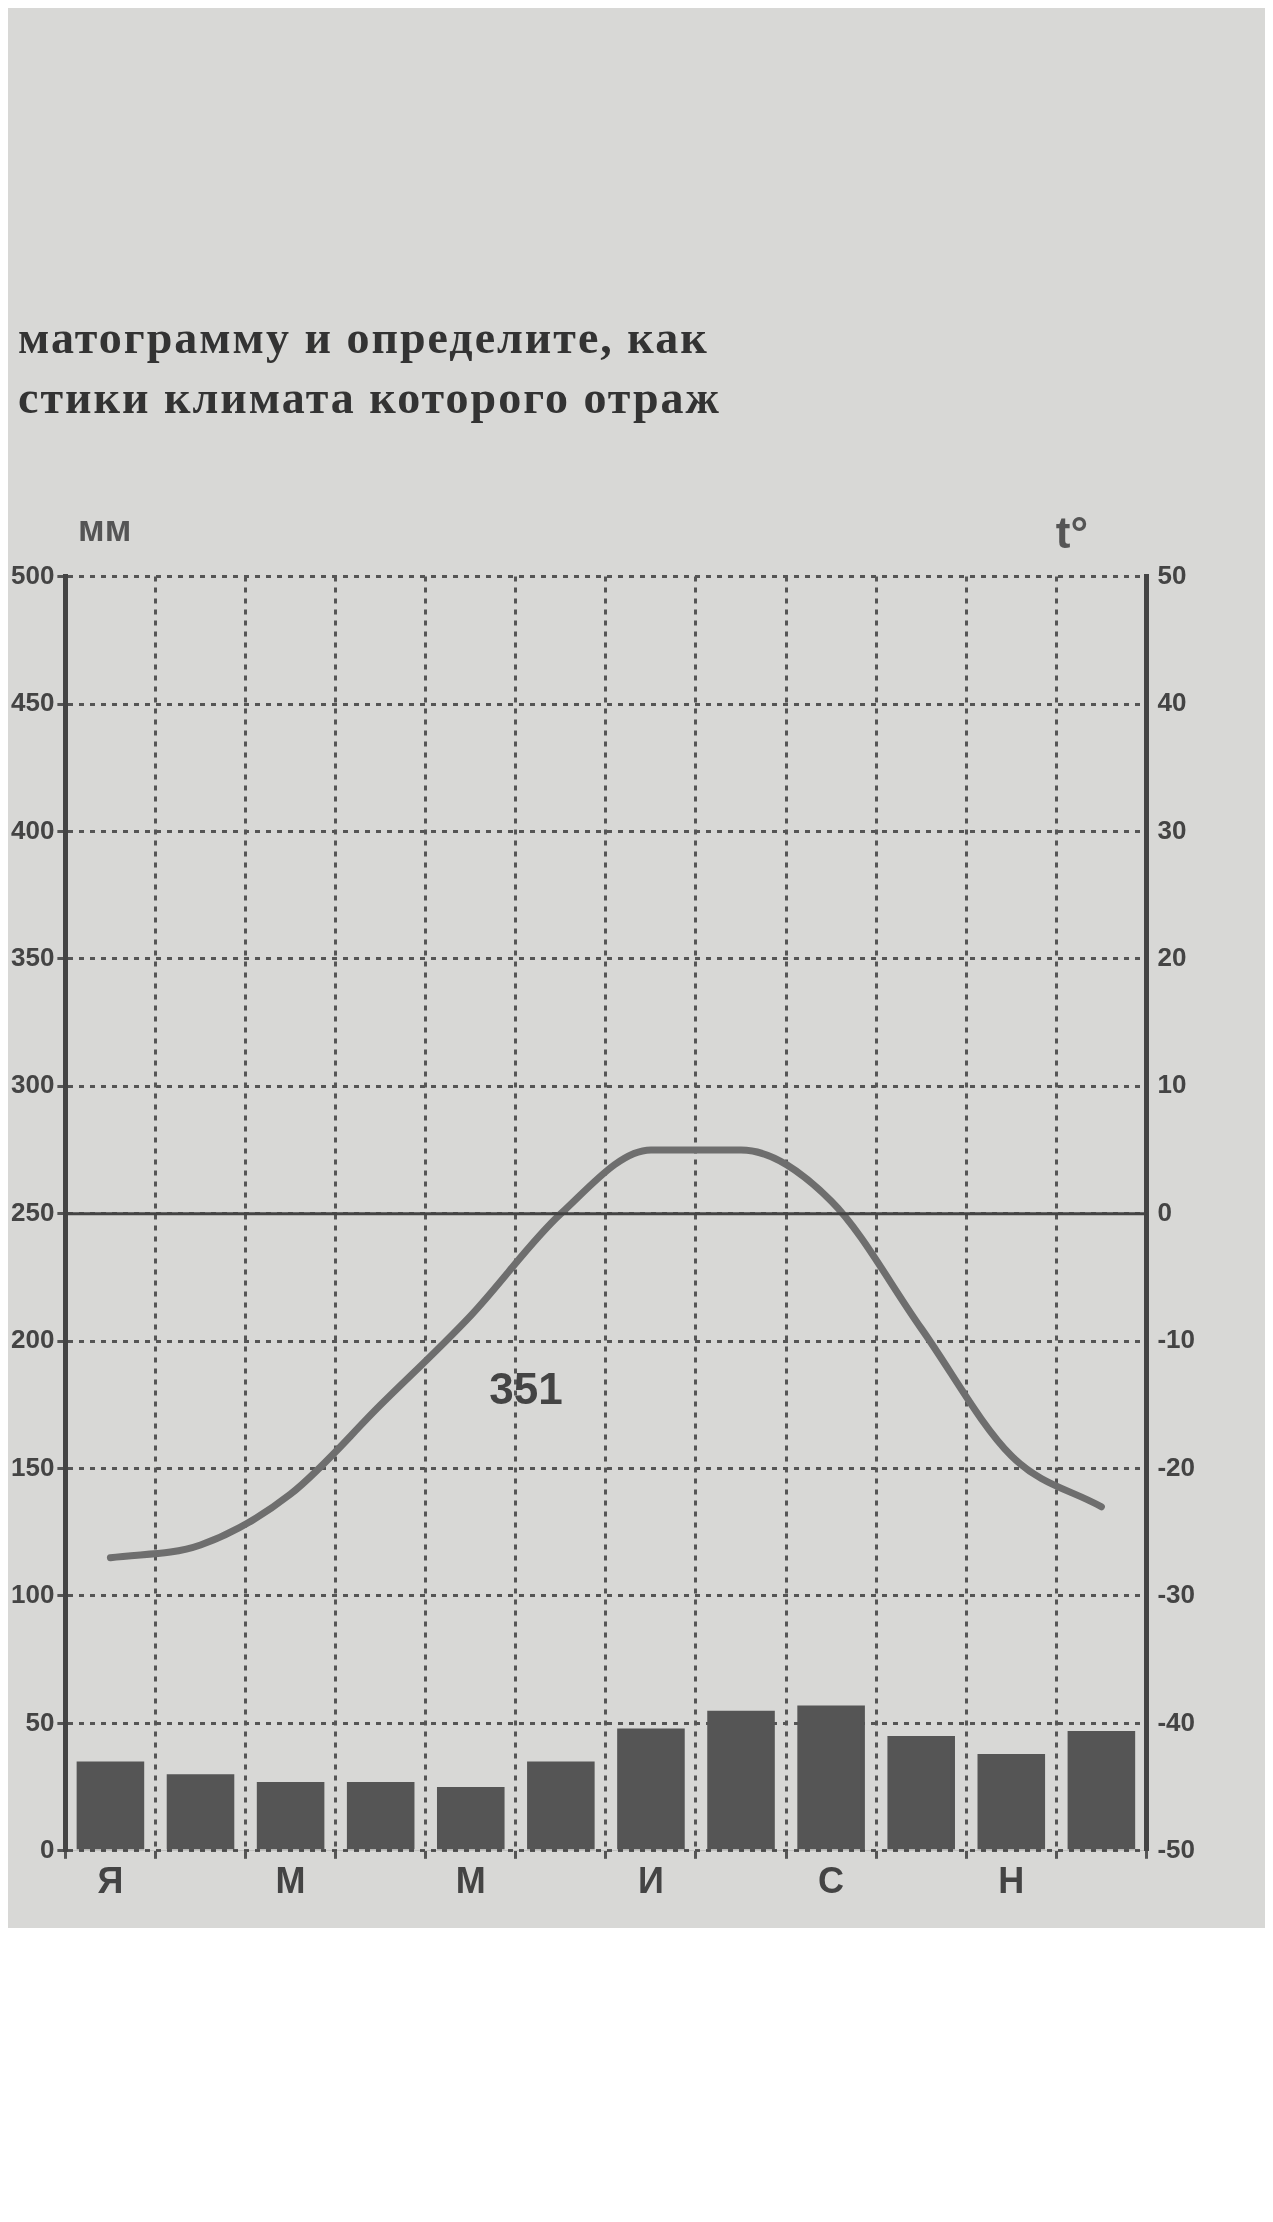 This screenshot has height=2222, width=1273. Describe the element at coordinates (47, 1848) in the screenshot. I see `y-tick-label: 0` at that location.